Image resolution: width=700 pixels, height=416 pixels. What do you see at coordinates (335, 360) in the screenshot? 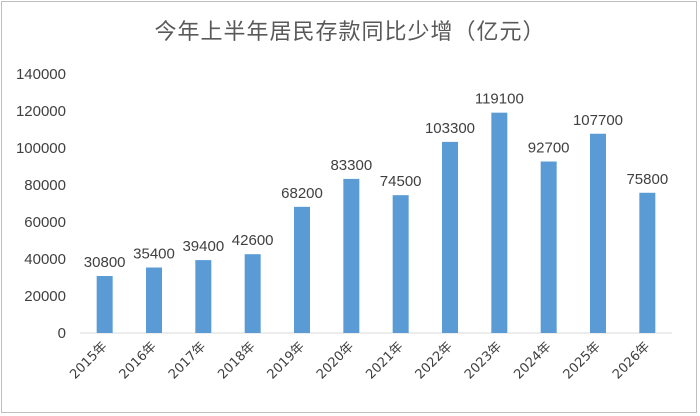
I see `x-tick-label: 2020年` at bounding box center [335, 360].